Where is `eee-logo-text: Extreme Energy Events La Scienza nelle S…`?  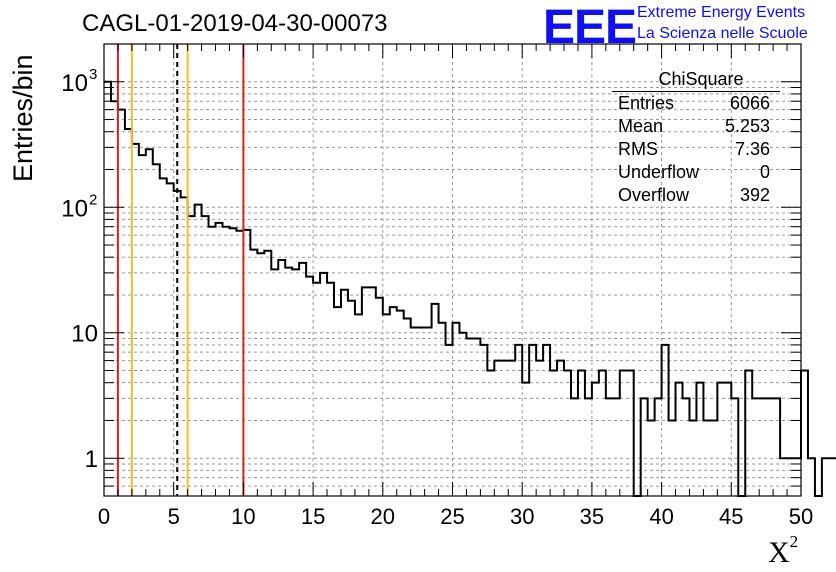
eee-logo-text: Extreme Energy Events La Scienza nelle S… is located at coordinates (722, 23).